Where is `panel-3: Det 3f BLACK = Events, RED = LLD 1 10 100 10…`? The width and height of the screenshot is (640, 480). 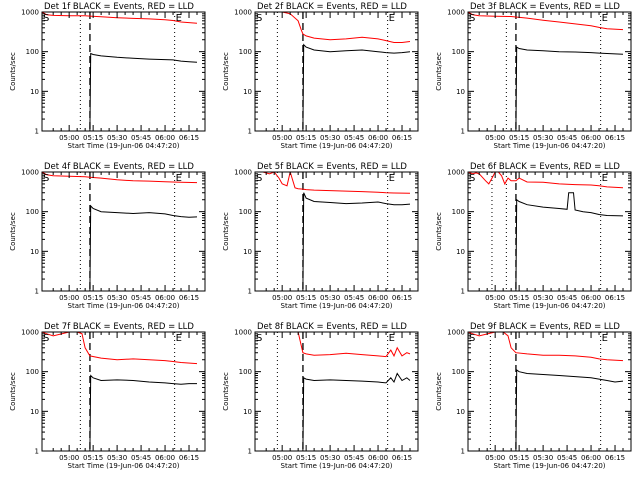 panel-3: Det 3f BLACK = Events, RED = LLD 1 10 100 10… is located at coordinates (533, 76).